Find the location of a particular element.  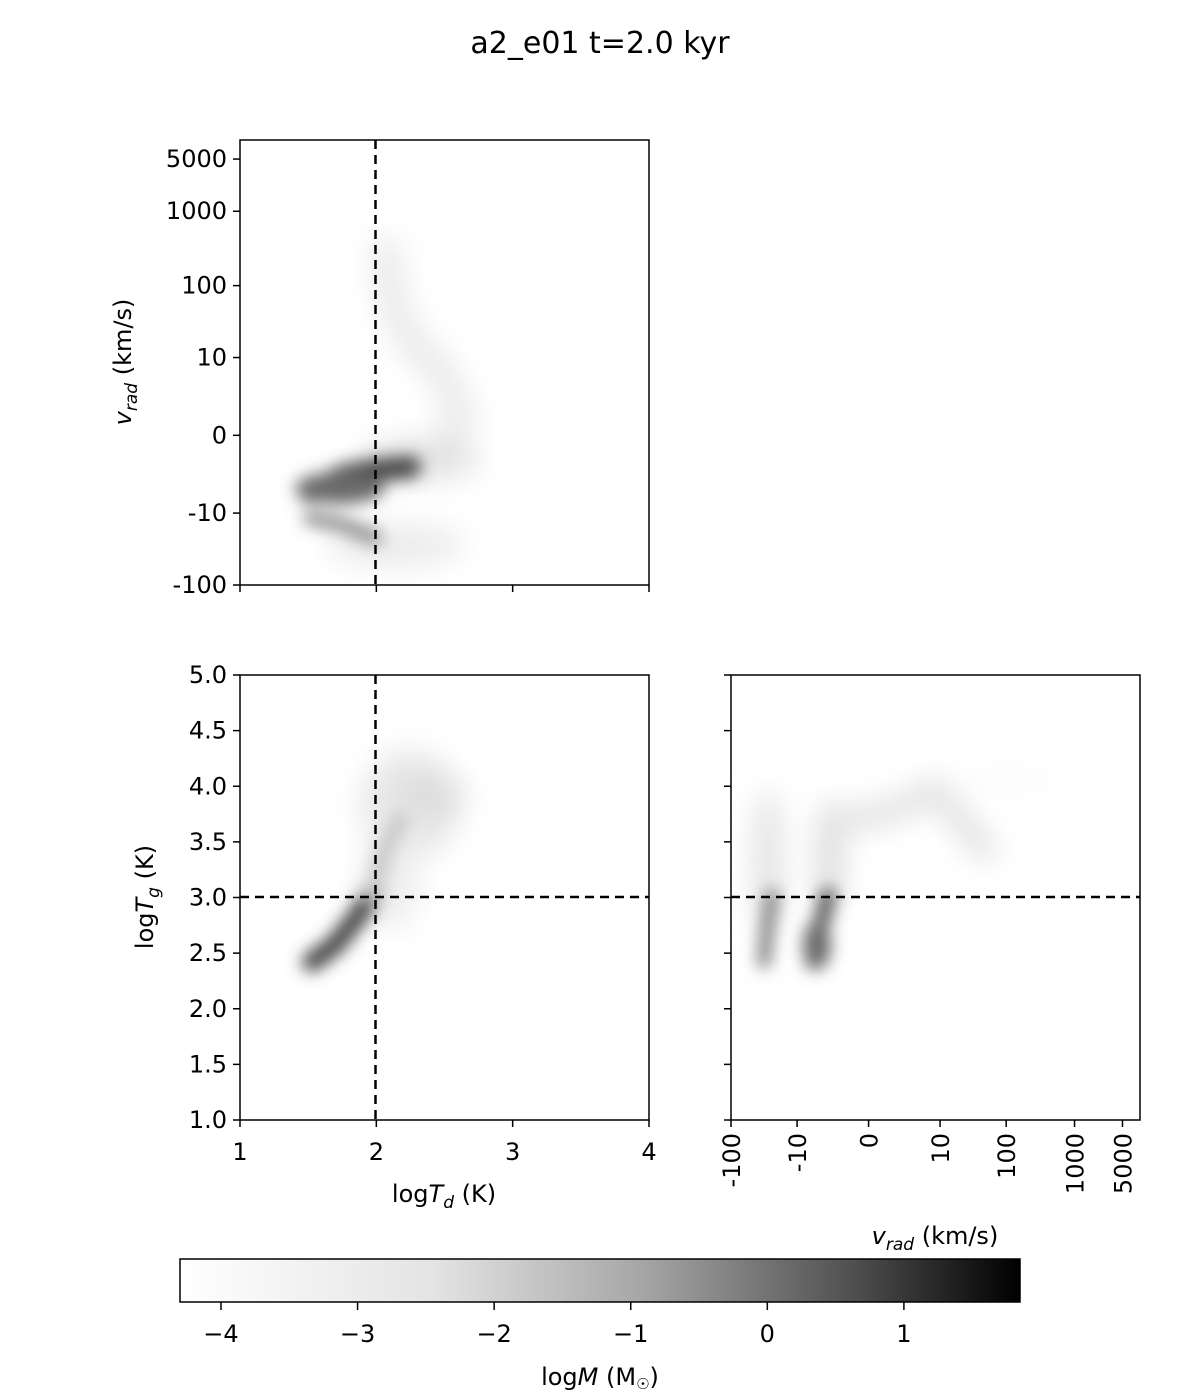

panel-bottom-right: -100 -10 0 10 100 1000 5000 vrad (km/s) is located at coordinates (929, 964).